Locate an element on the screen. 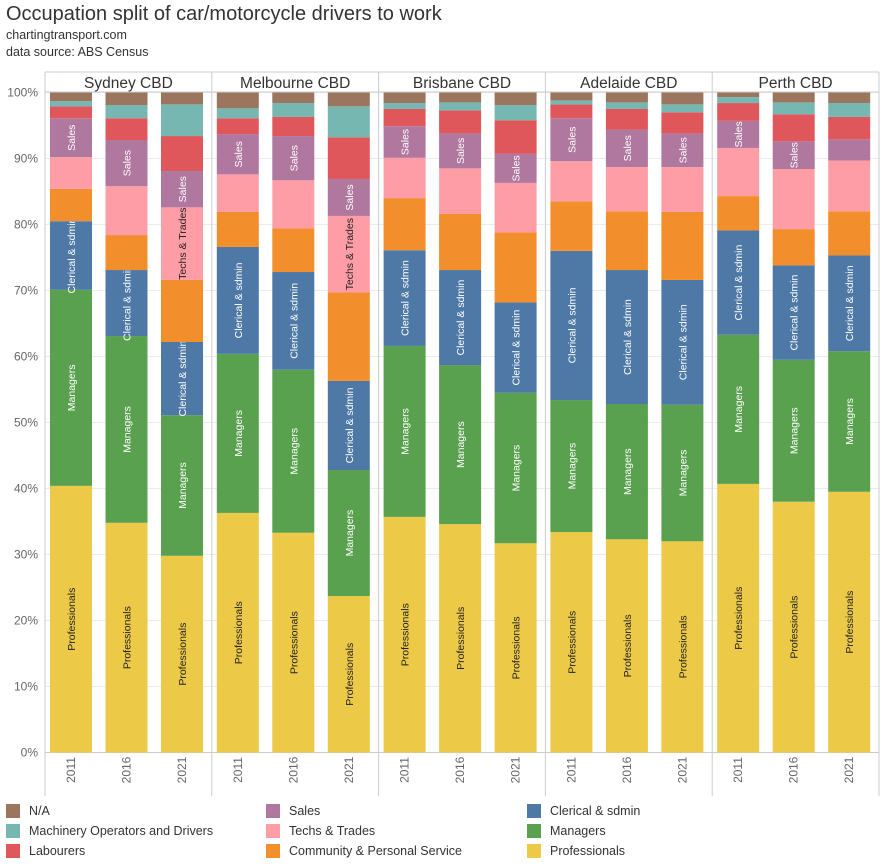 This screenshot has width=883, height=866. legend-label: Sales is located at coordinates (305, 811).